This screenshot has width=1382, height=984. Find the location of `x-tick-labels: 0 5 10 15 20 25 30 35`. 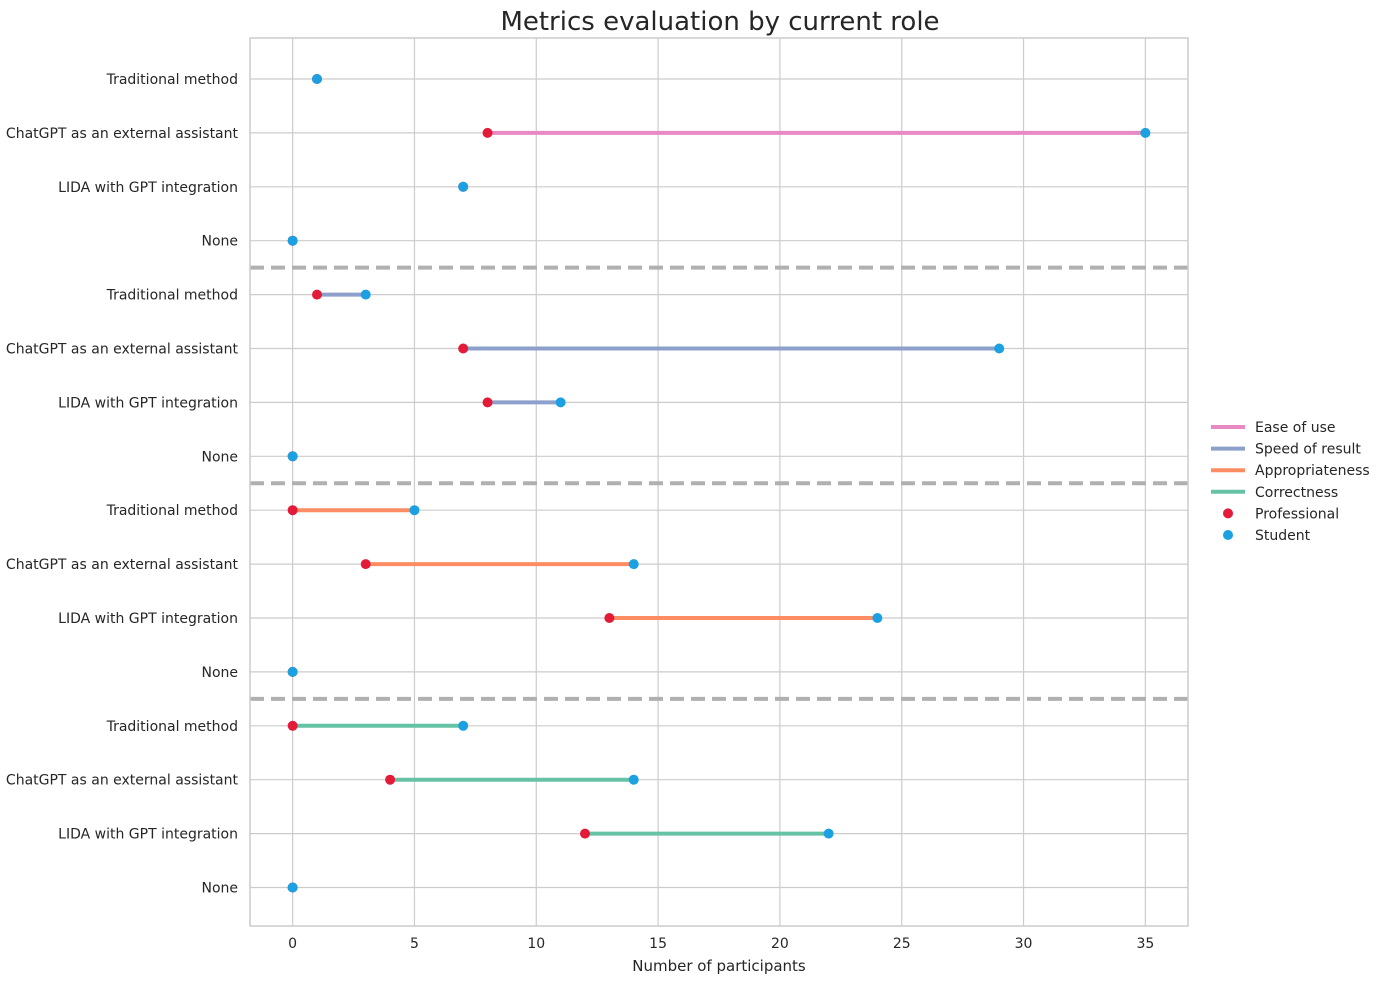

x-tick-labels: 0 5 10 15 20 25 30 35 is located at coordinates (721, 944).